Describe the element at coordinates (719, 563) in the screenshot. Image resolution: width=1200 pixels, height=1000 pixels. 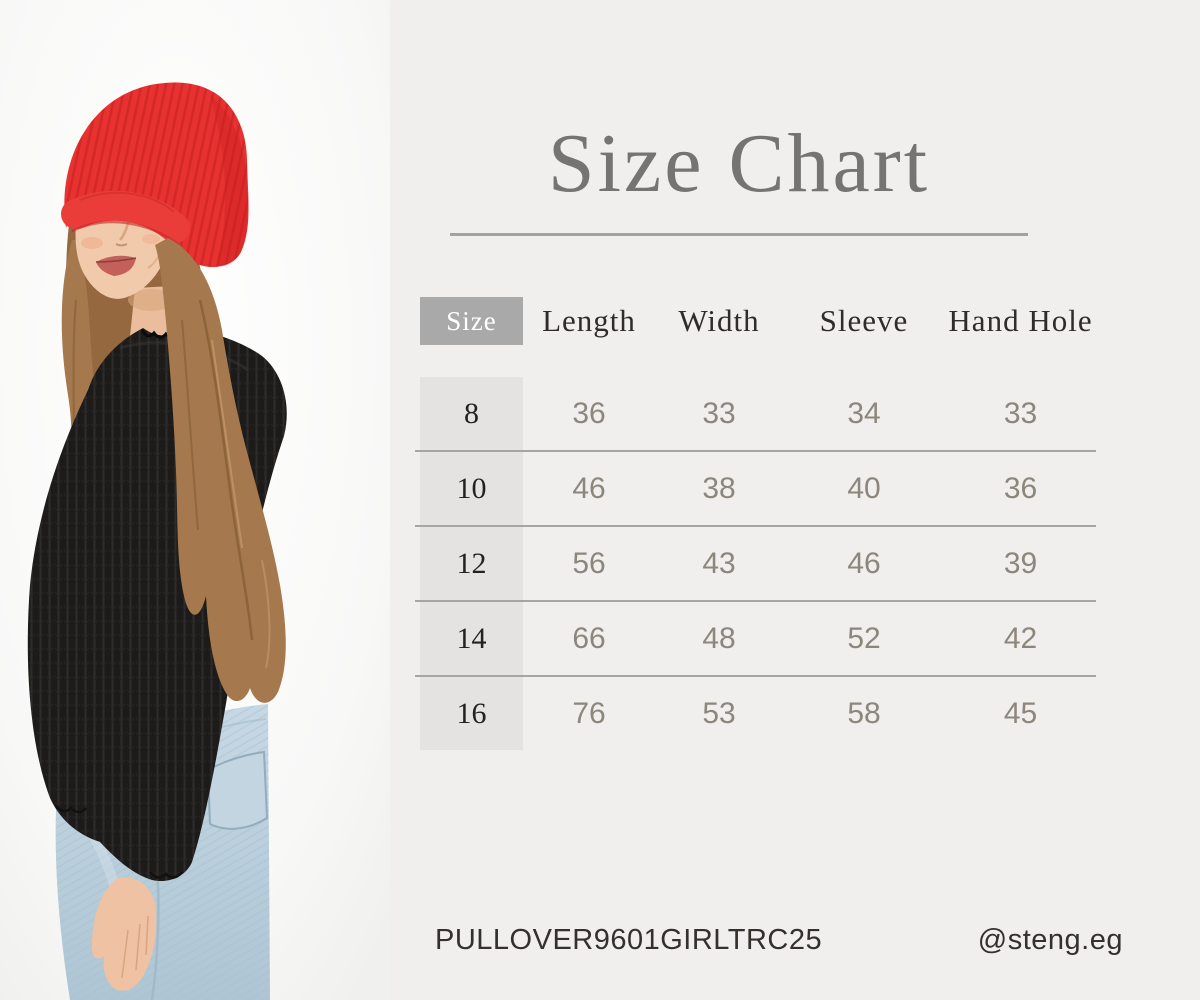
I see `width-cell: 43` at that location.